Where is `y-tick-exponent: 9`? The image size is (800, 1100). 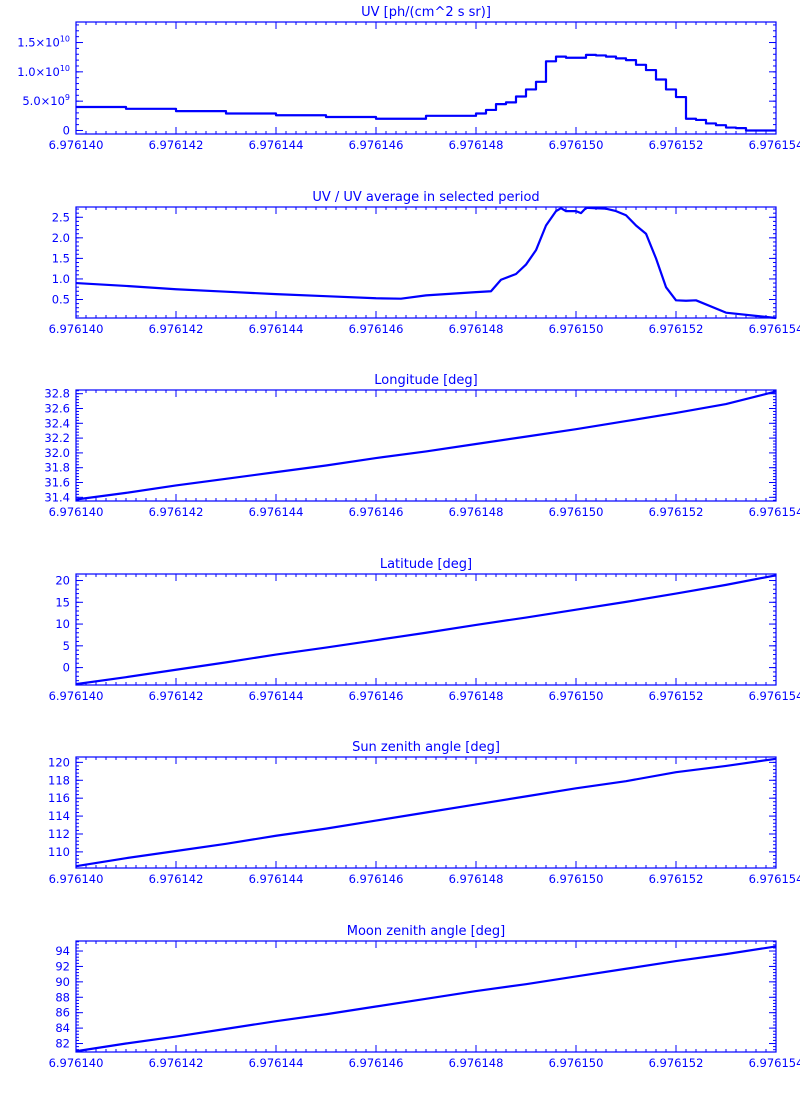
y-tick-exponent: 9 is located at coordinates (67, 97).